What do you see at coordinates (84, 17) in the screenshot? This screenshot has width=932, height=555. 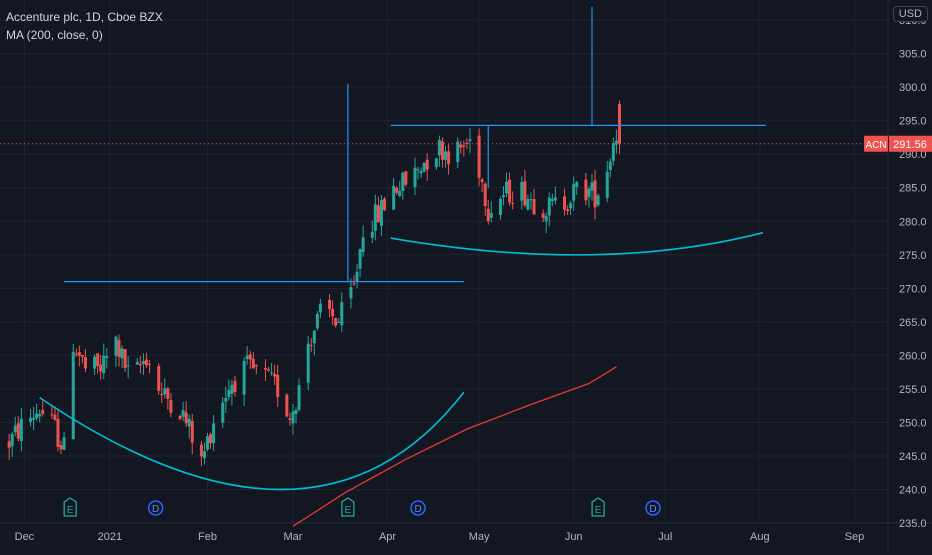 I see `symbol-title: Accenture plc, 1D, Cboe BZX` at bounding box center [84, 17].